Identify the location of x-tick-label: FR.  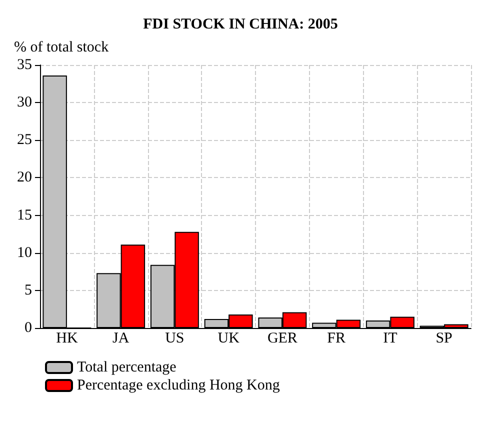
(336, 338).